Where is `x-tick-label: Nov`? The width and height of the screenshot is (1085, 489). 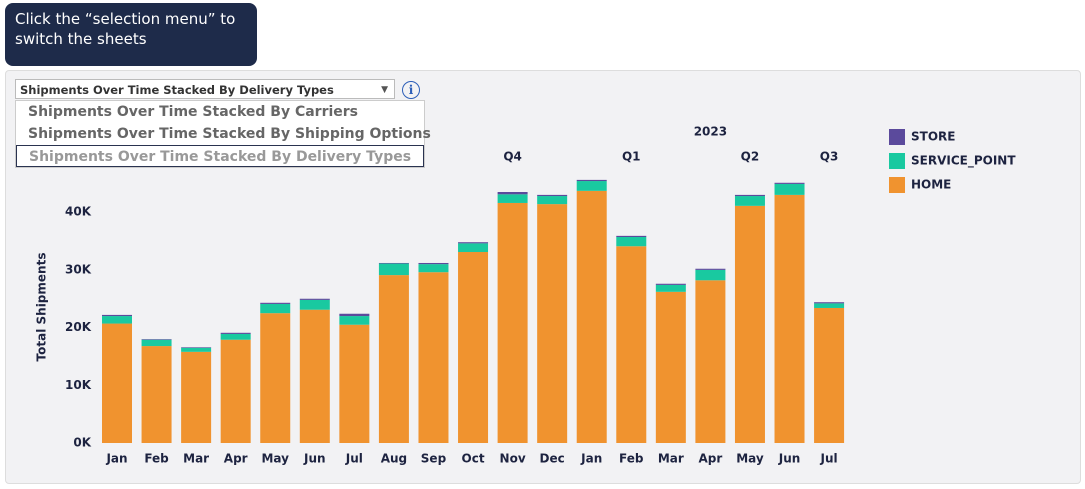 x-tick-label: Nov is located at coordinates (513, 459).